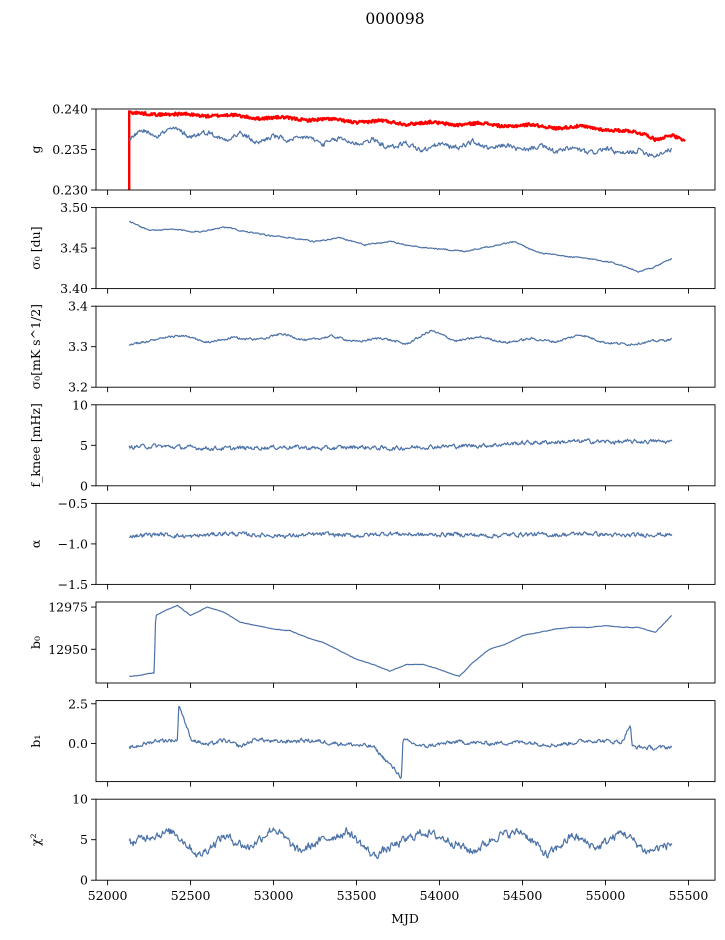 The image size is (725, 940). I want to click on x-tick-label-6: 55000, so click(606, 895).